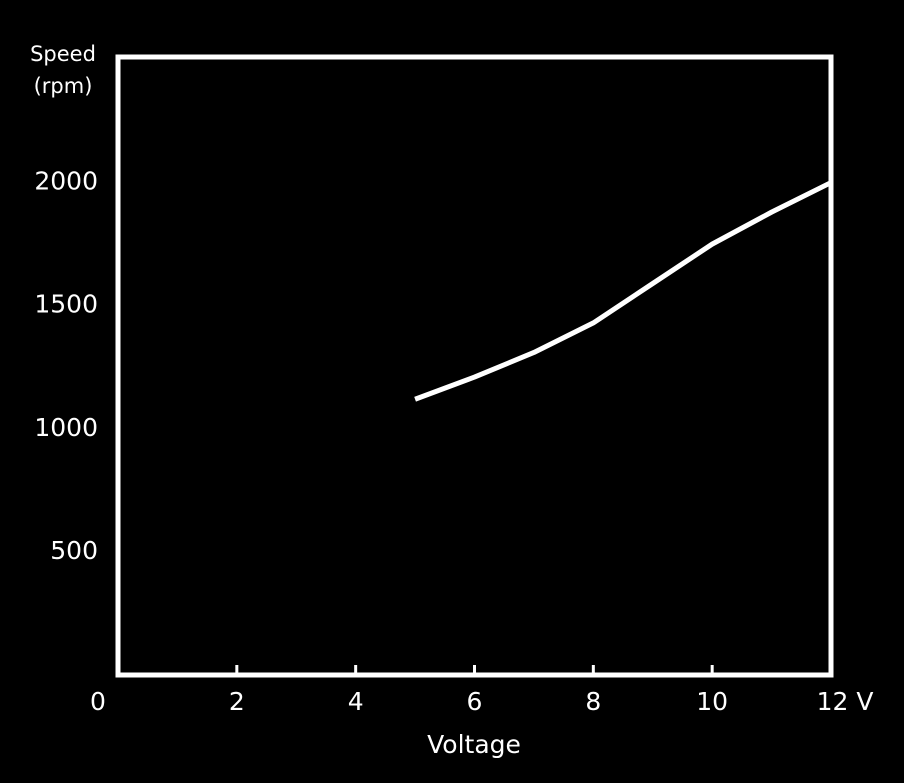 Image resolution: width=904 pixels, height=783 pixels. I want to click on x-tick-label: 0, so click(98, 701).